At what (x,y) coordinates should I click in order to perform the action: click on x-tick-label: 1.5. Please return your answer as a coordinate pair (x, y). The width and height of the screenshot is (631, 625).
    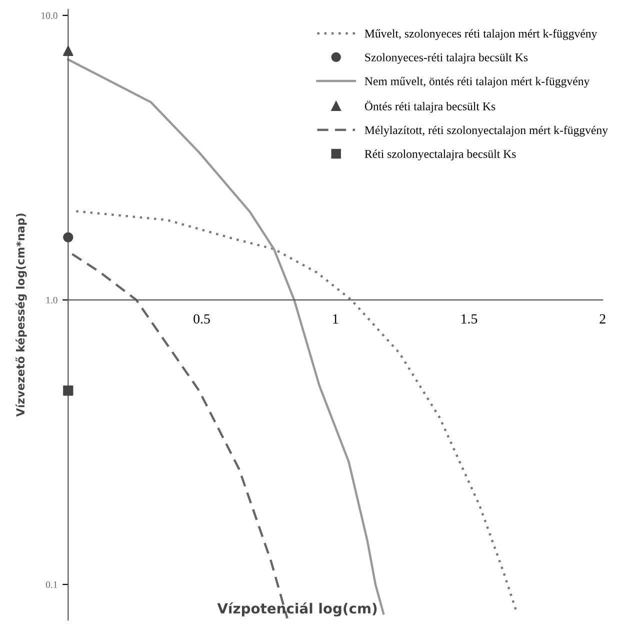
    Looking at the image, I should click on (470, 319).